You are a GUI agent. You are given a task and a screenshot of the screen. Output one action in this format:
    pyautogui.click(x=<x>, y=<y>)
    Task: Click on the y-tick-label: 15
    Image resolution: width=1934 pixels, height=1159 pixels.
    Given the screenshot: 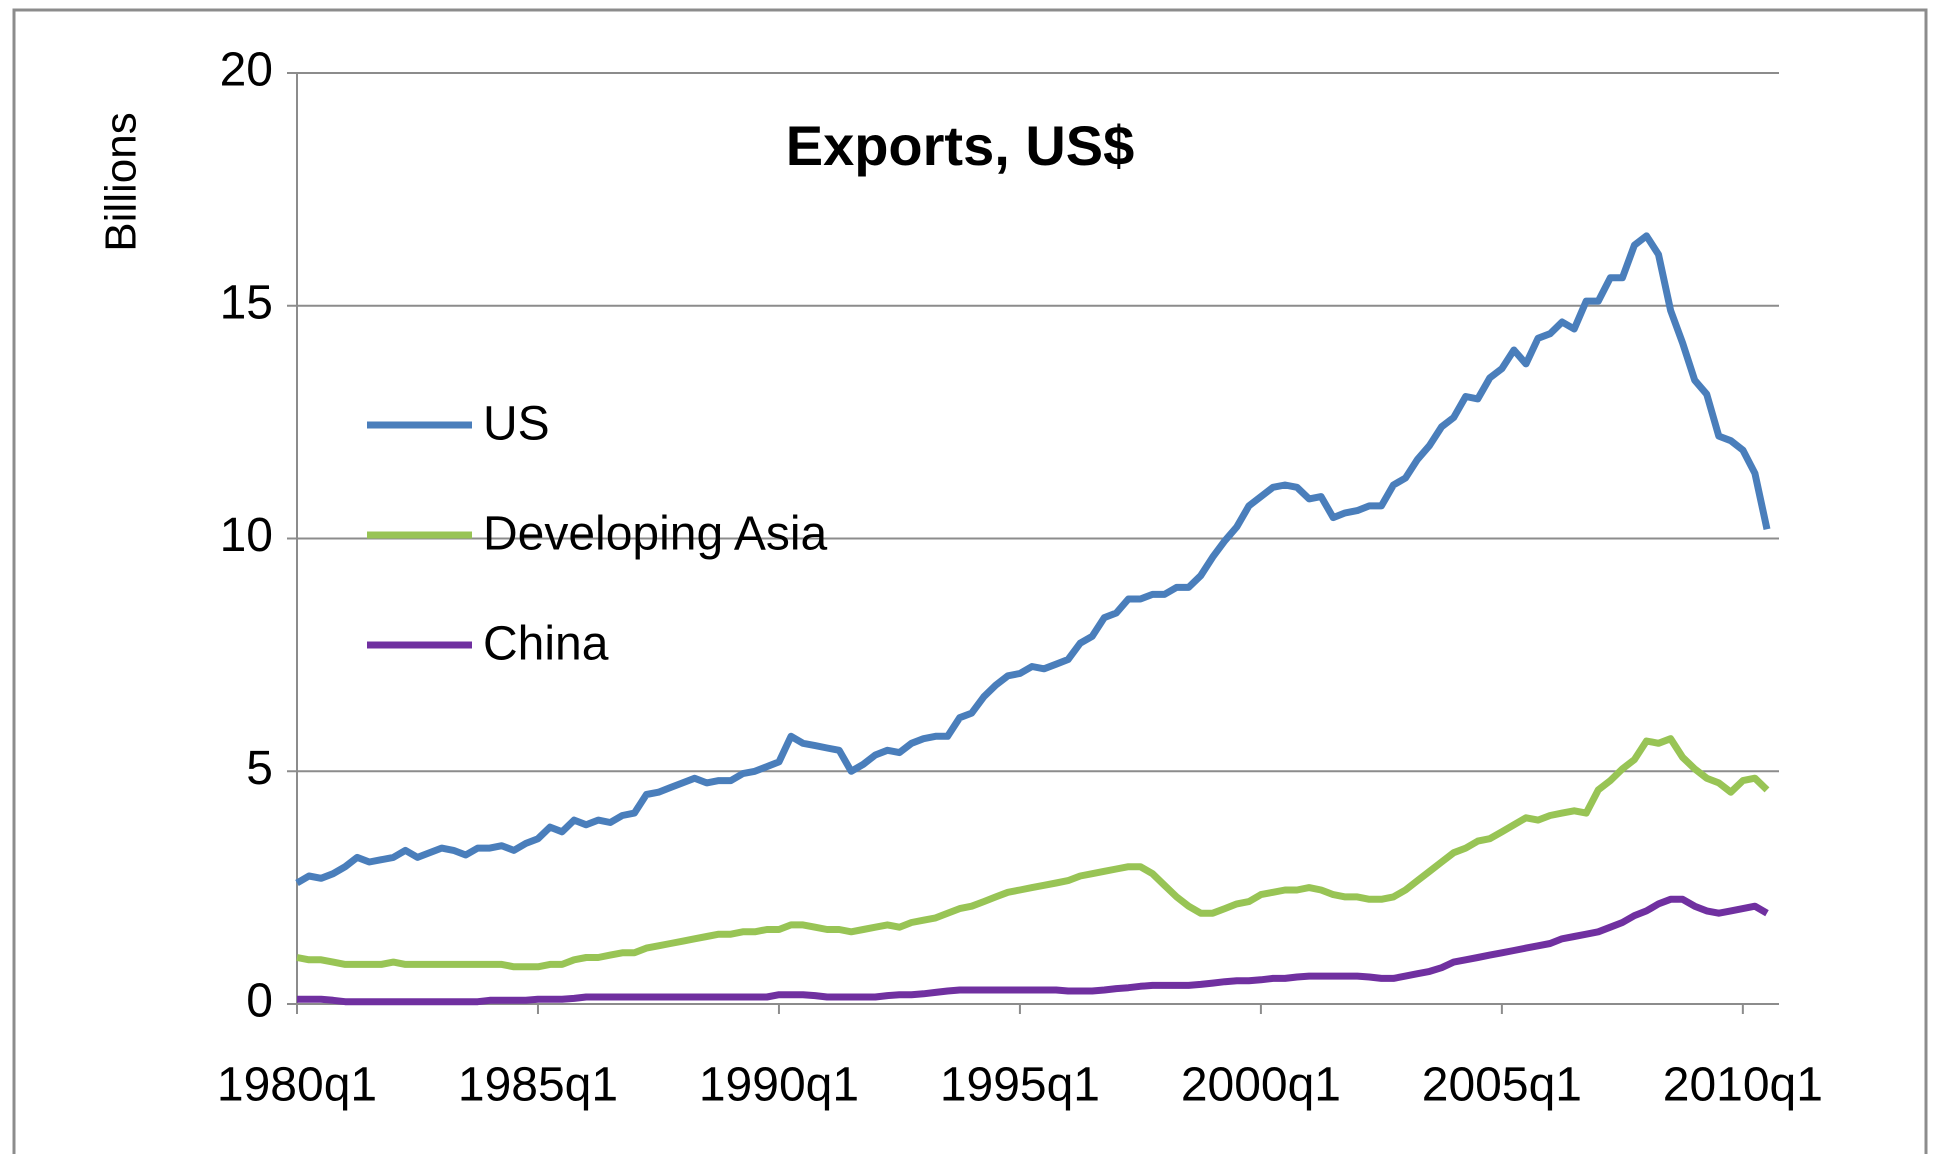 What is the action you would take?
    pyautogui.click(x=246, y=302)
    